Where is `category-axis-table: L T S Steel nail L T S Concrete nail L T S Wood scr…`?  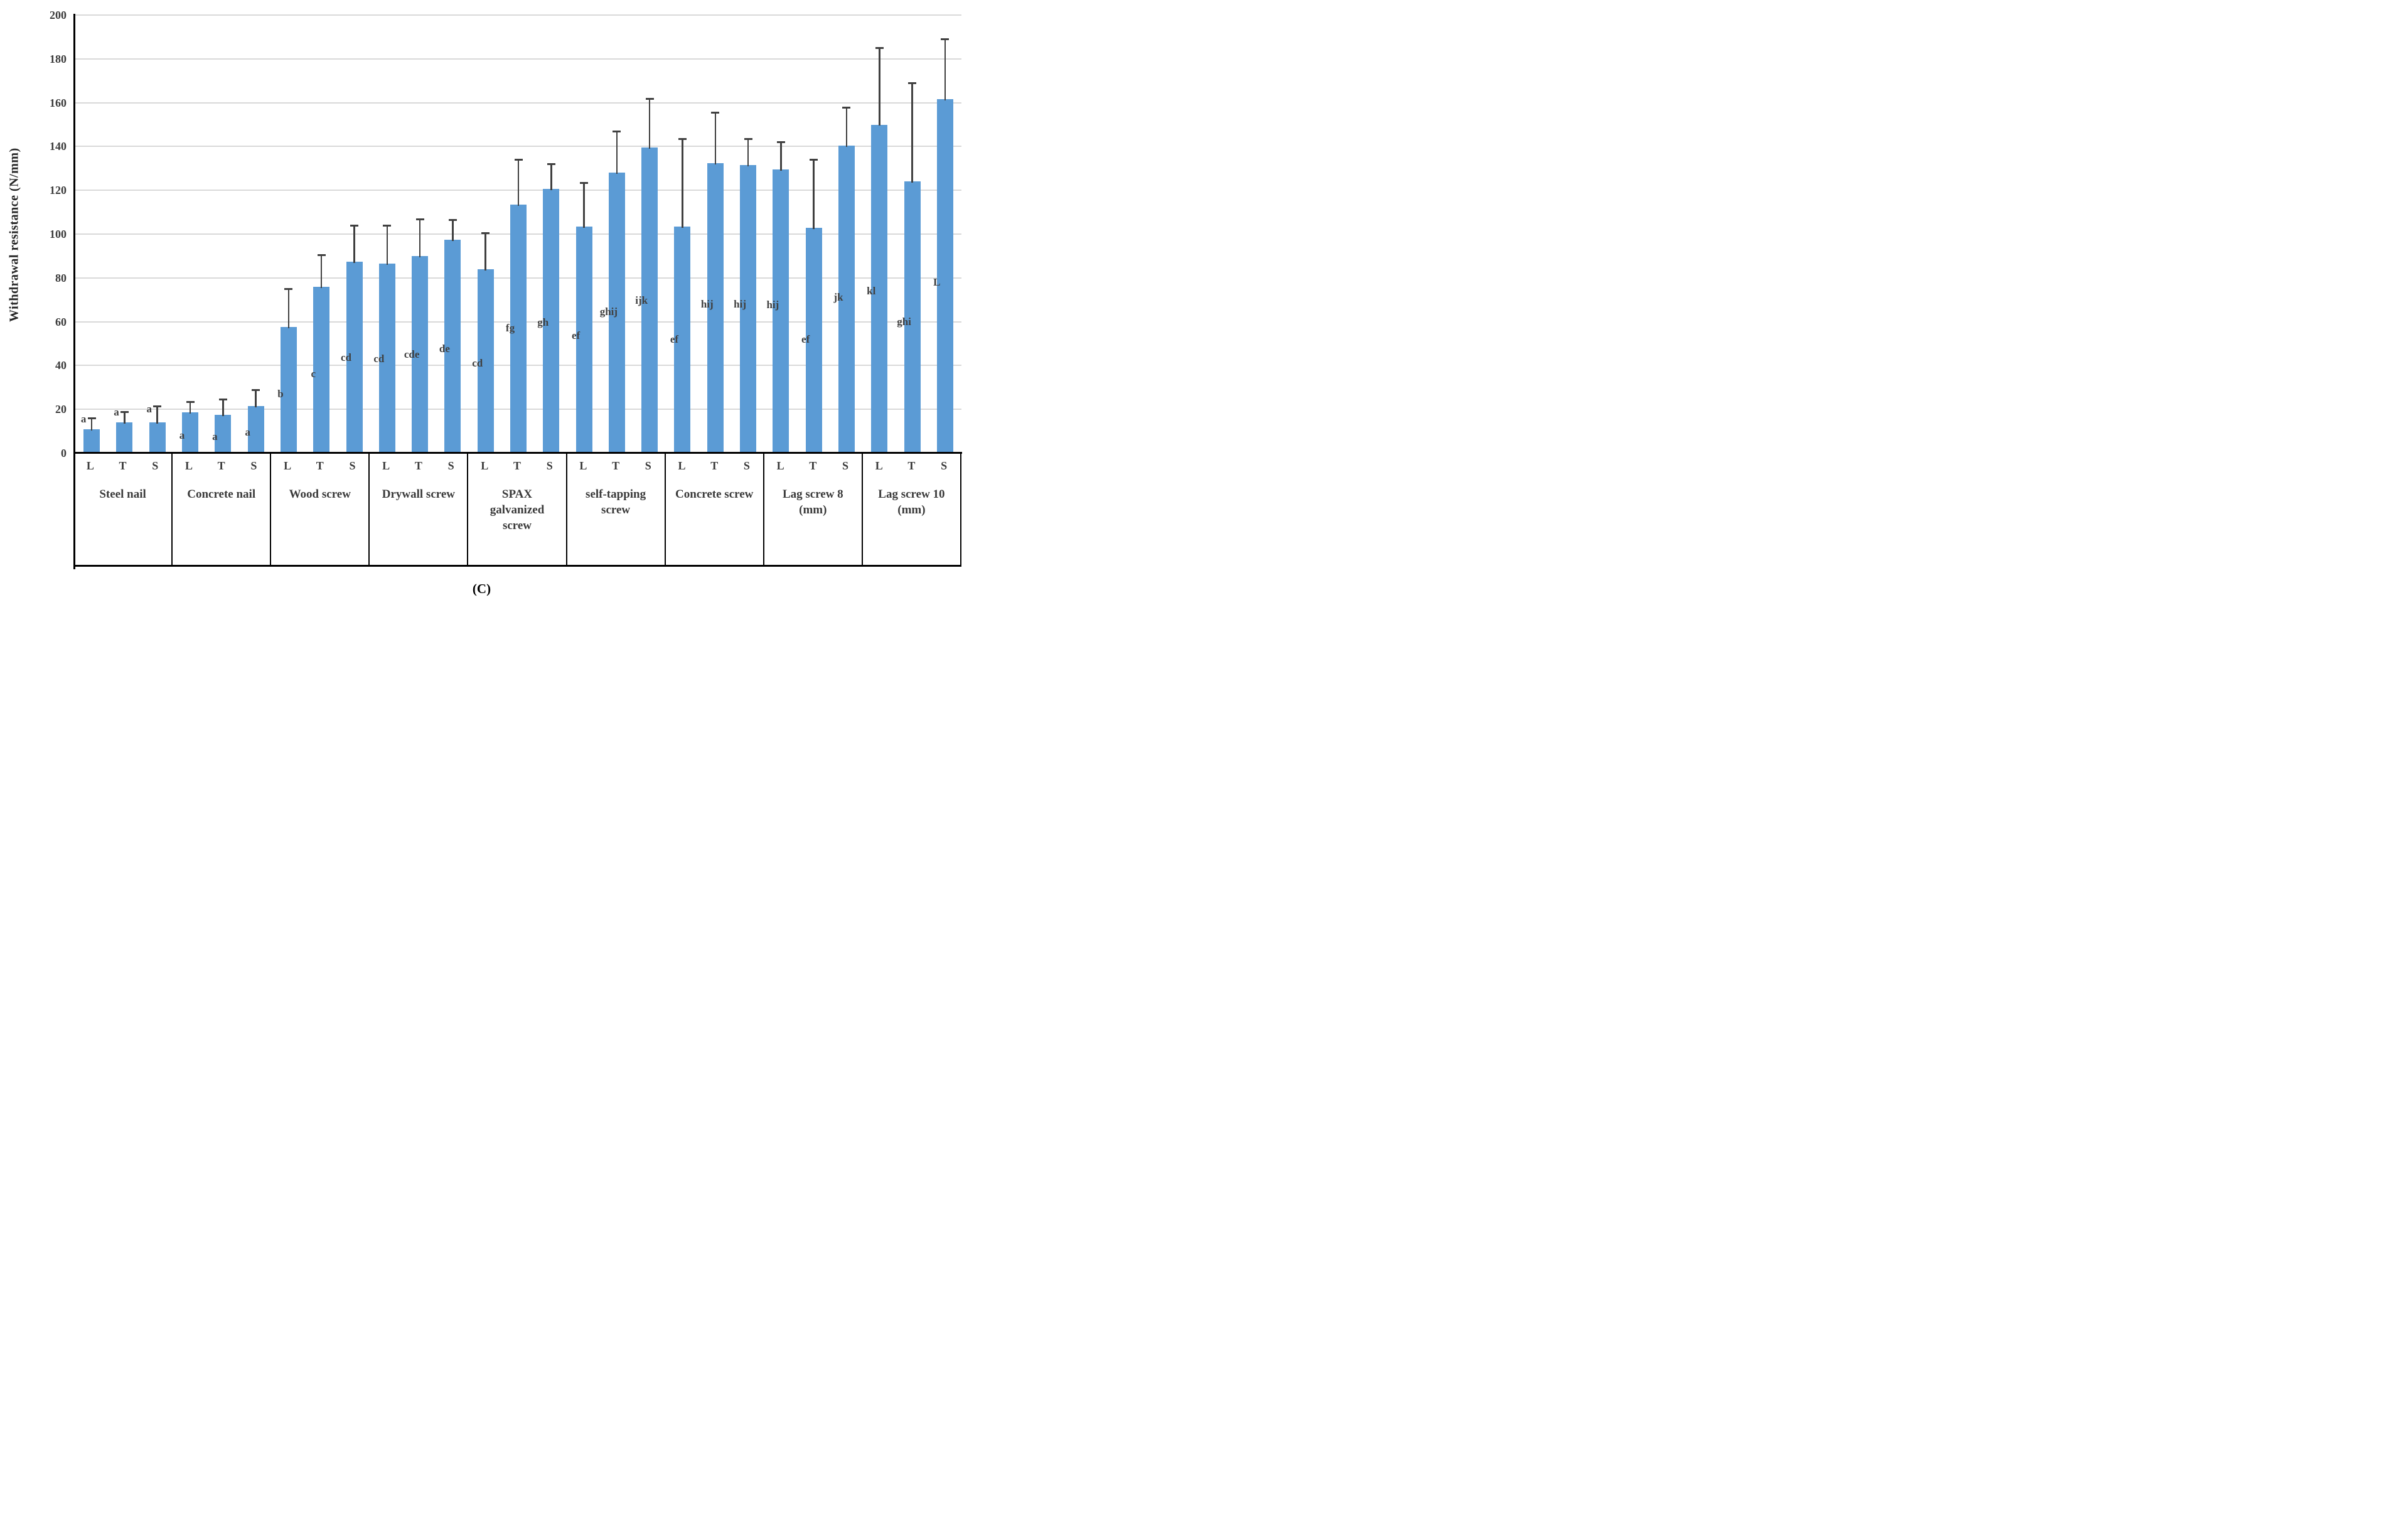 category-axis-table: L T S Steel nail L T S Concrete nail L T S Wood scr… is located at coordinates (517, 510).